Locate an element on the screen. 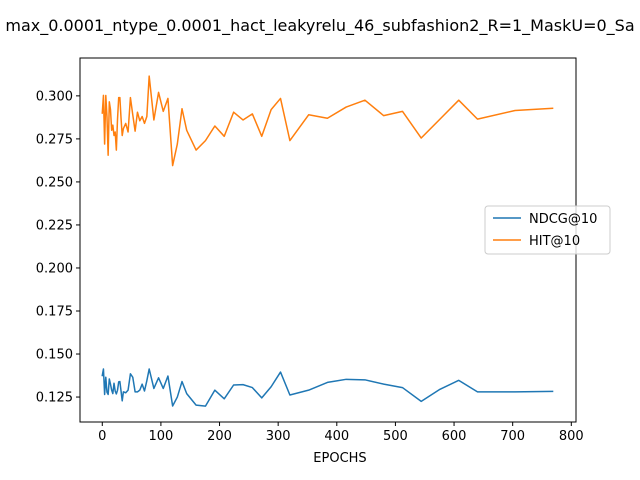  x-axis-label: EPOCHS is located at coordinates (339, 458).